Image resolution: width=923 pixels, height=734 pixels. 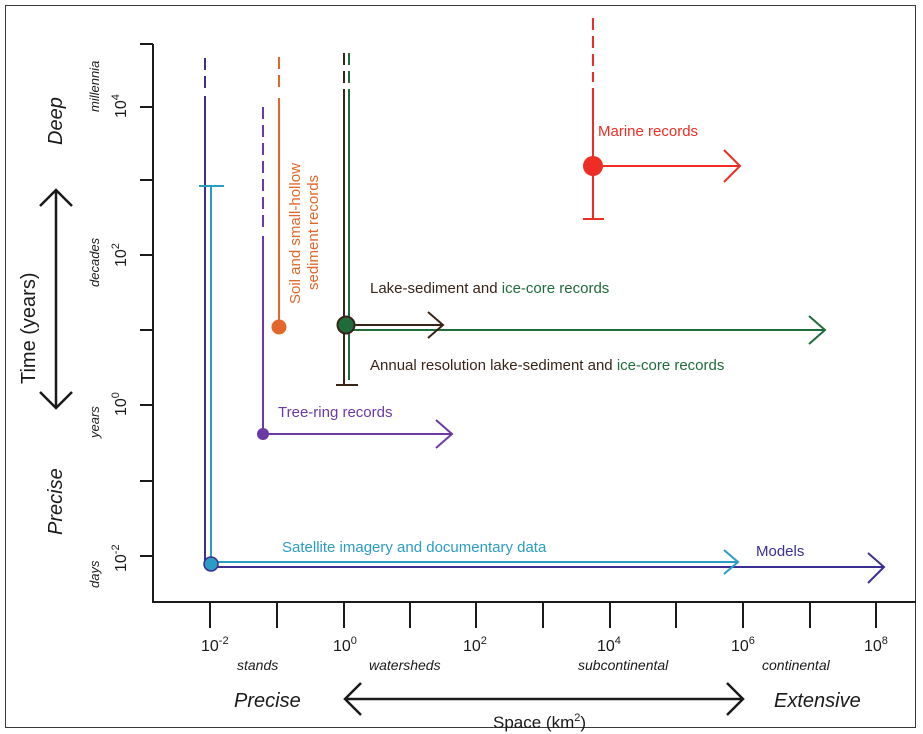 What do you see at coordinates (295, 233) in the screenshot?
I see `soil-label-line1: Soil and small-hollow` at bounding box center [295, 233].